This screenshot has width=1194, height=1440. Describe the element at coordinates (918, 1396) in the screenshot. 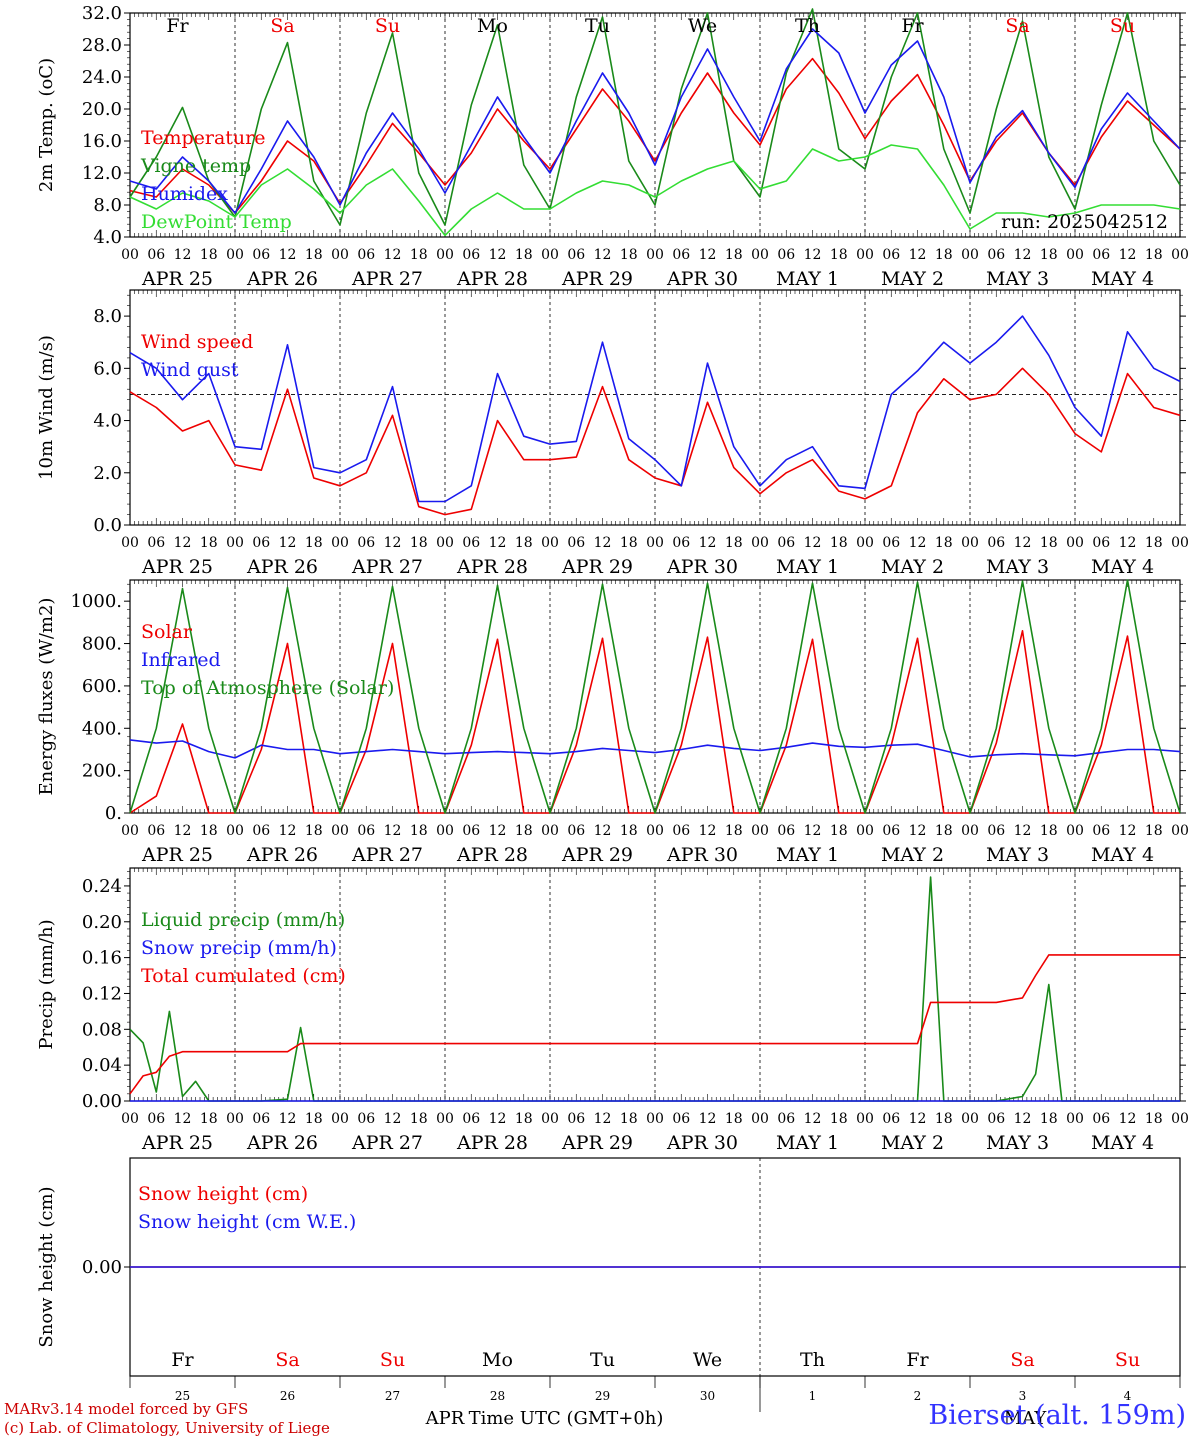

I see `day-number: 2` at that location.